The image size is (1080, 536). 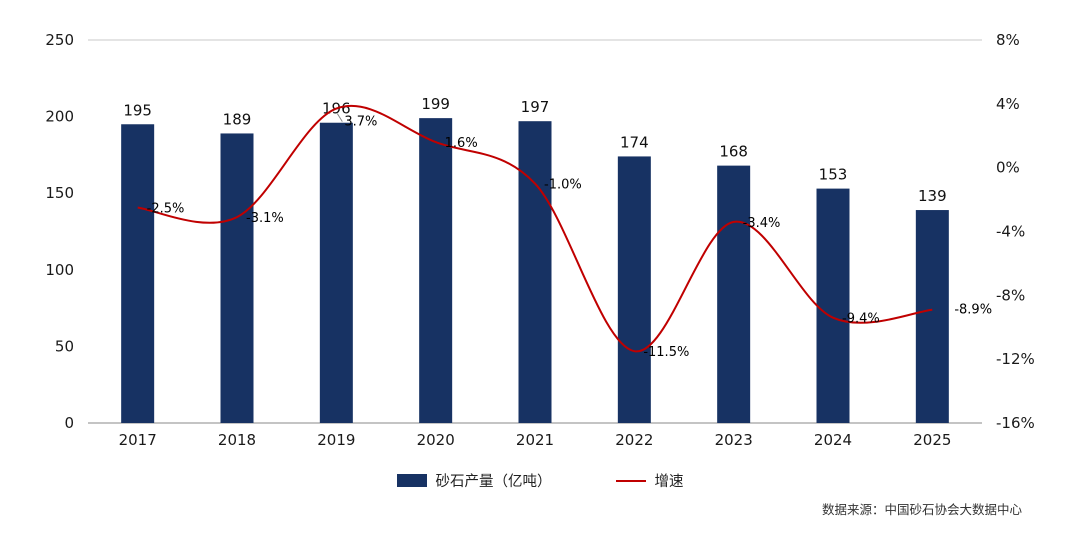 What do you see at coordinates (59, 40) in the screenshot?
I see `left-axis-tick: 250` at bounding box center [59, 40].